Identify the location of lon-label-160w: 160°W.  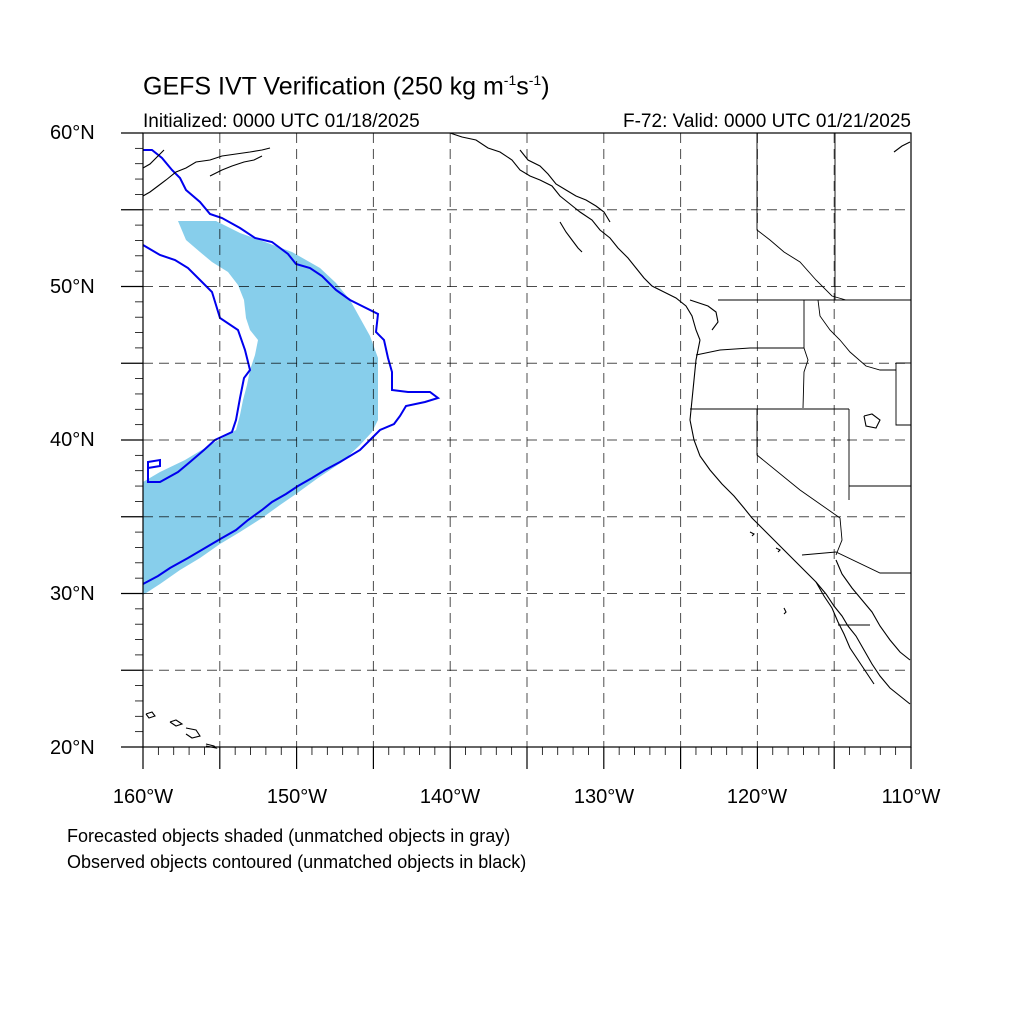
(143, 797).